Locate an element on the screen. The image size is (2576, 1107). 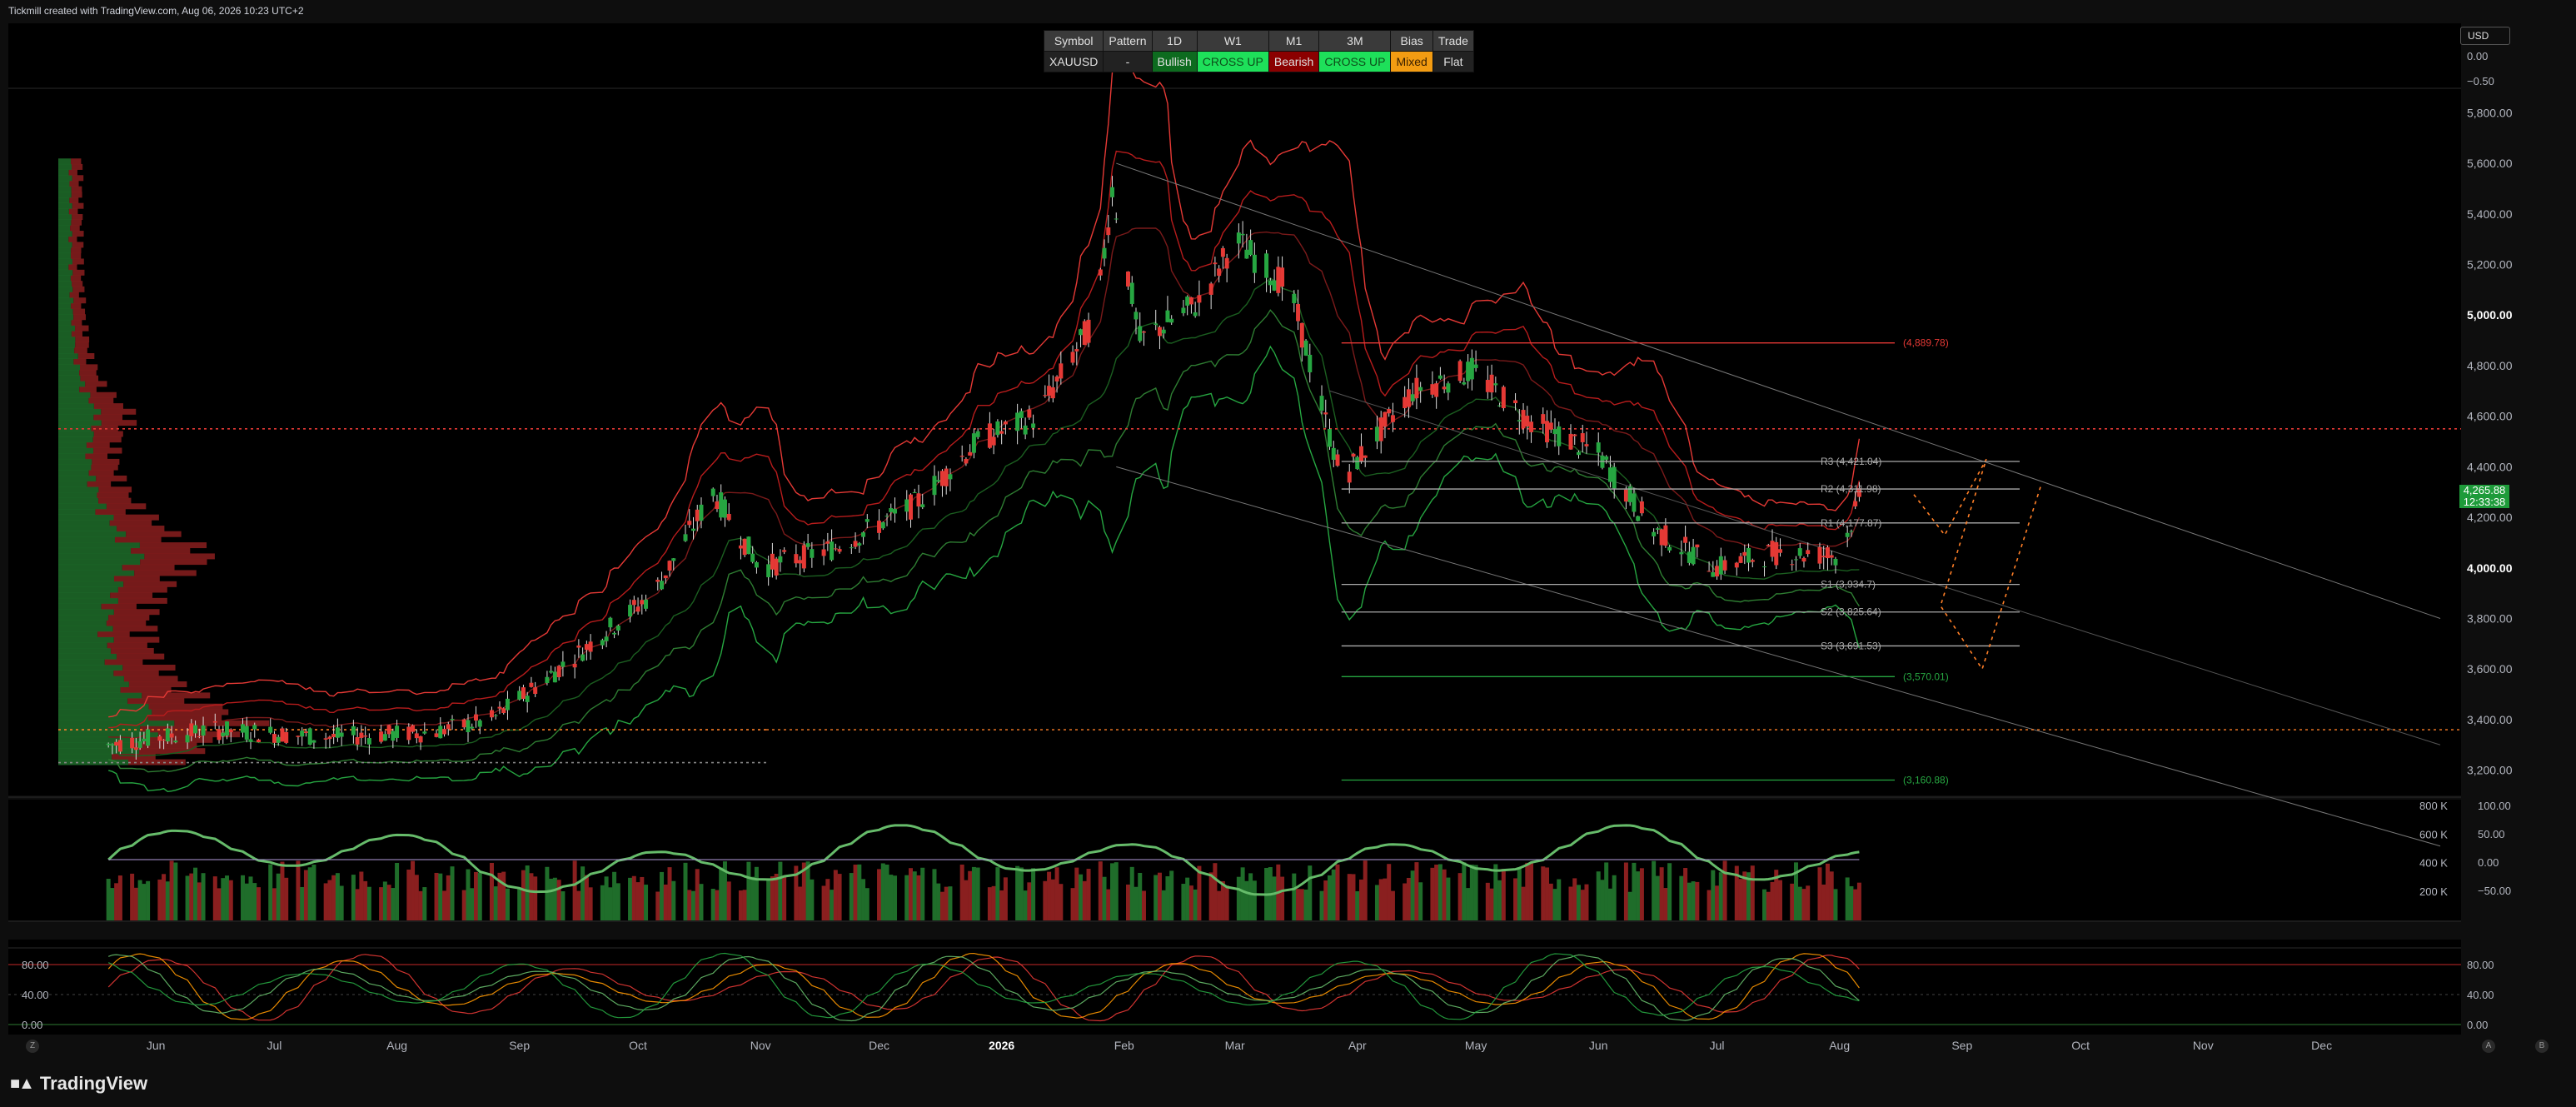
header-pattern: Pattern is located at coordinates (1128, 41).